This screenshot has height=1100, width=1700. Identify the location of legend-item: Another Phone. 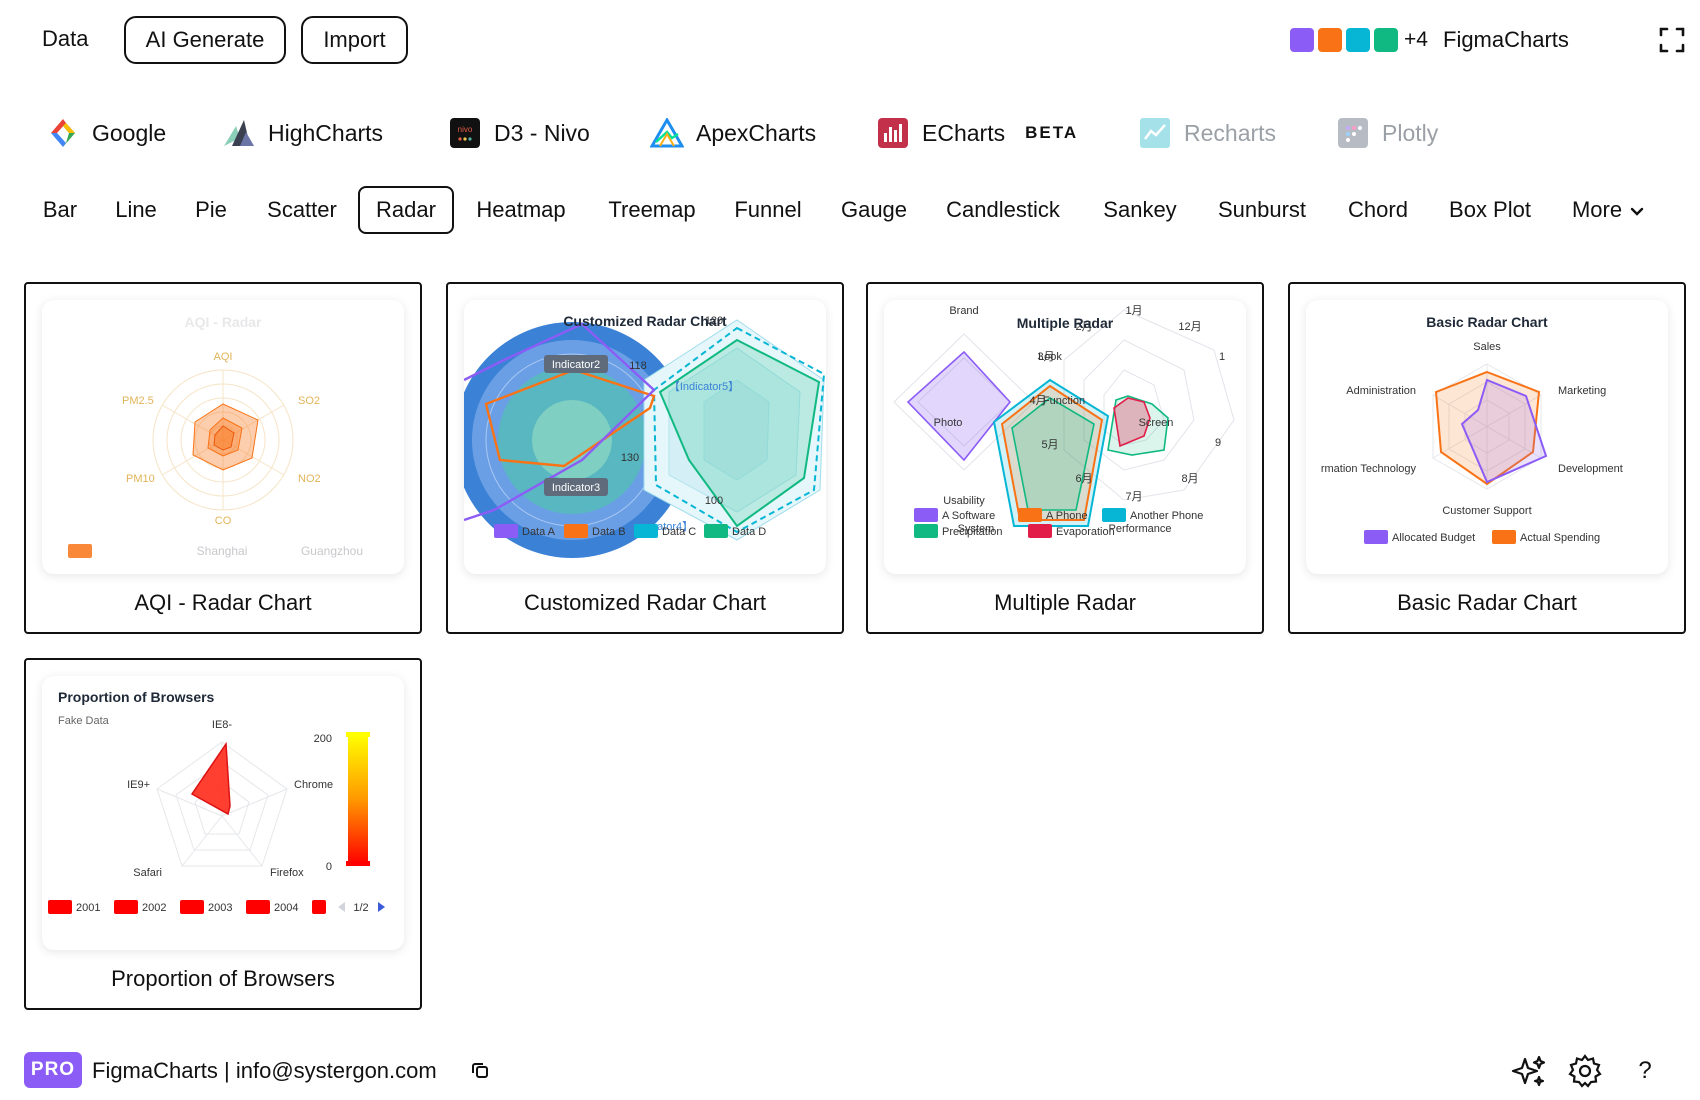
(1166, 516).